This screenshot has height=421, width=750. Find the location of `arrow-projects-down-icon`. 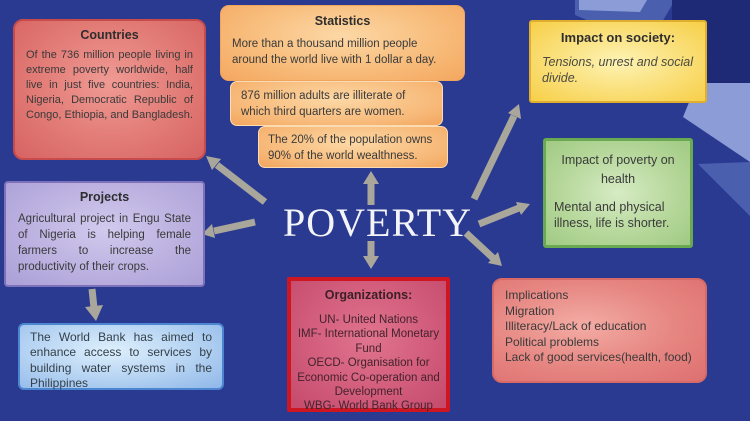

arrow-projects-down-icon is located at coordinates (93, 298).